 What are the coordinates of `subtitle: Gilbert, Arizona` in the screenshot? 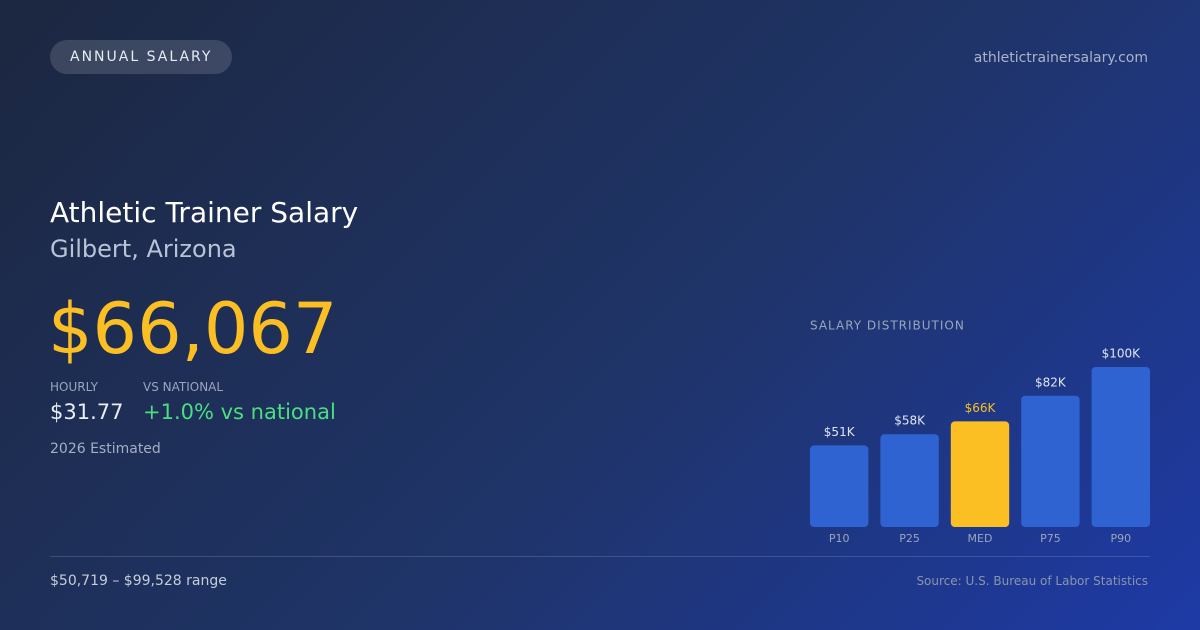 It's located at (143, 249).